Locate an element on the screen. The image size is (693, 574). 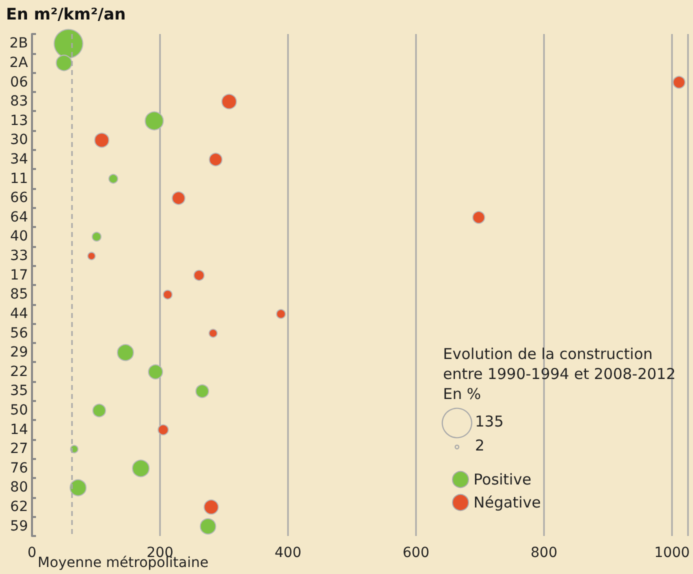
y-tick-label: 2B is located at coordinates (18, 44).